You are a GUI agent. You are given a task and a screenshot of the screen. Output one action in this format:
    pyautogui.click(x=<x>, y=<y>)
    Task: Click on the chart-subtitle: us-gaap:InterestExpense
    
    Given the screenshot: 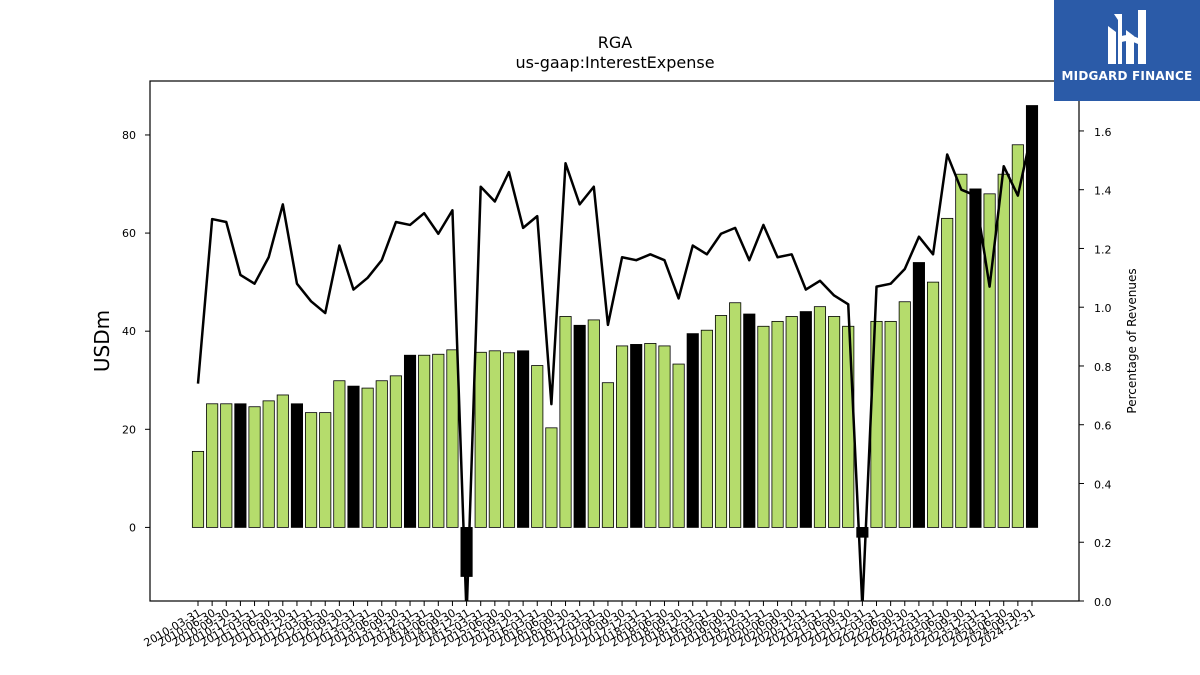 What is the action you would take?
    pyautogui.click(x=614, y=62)
    